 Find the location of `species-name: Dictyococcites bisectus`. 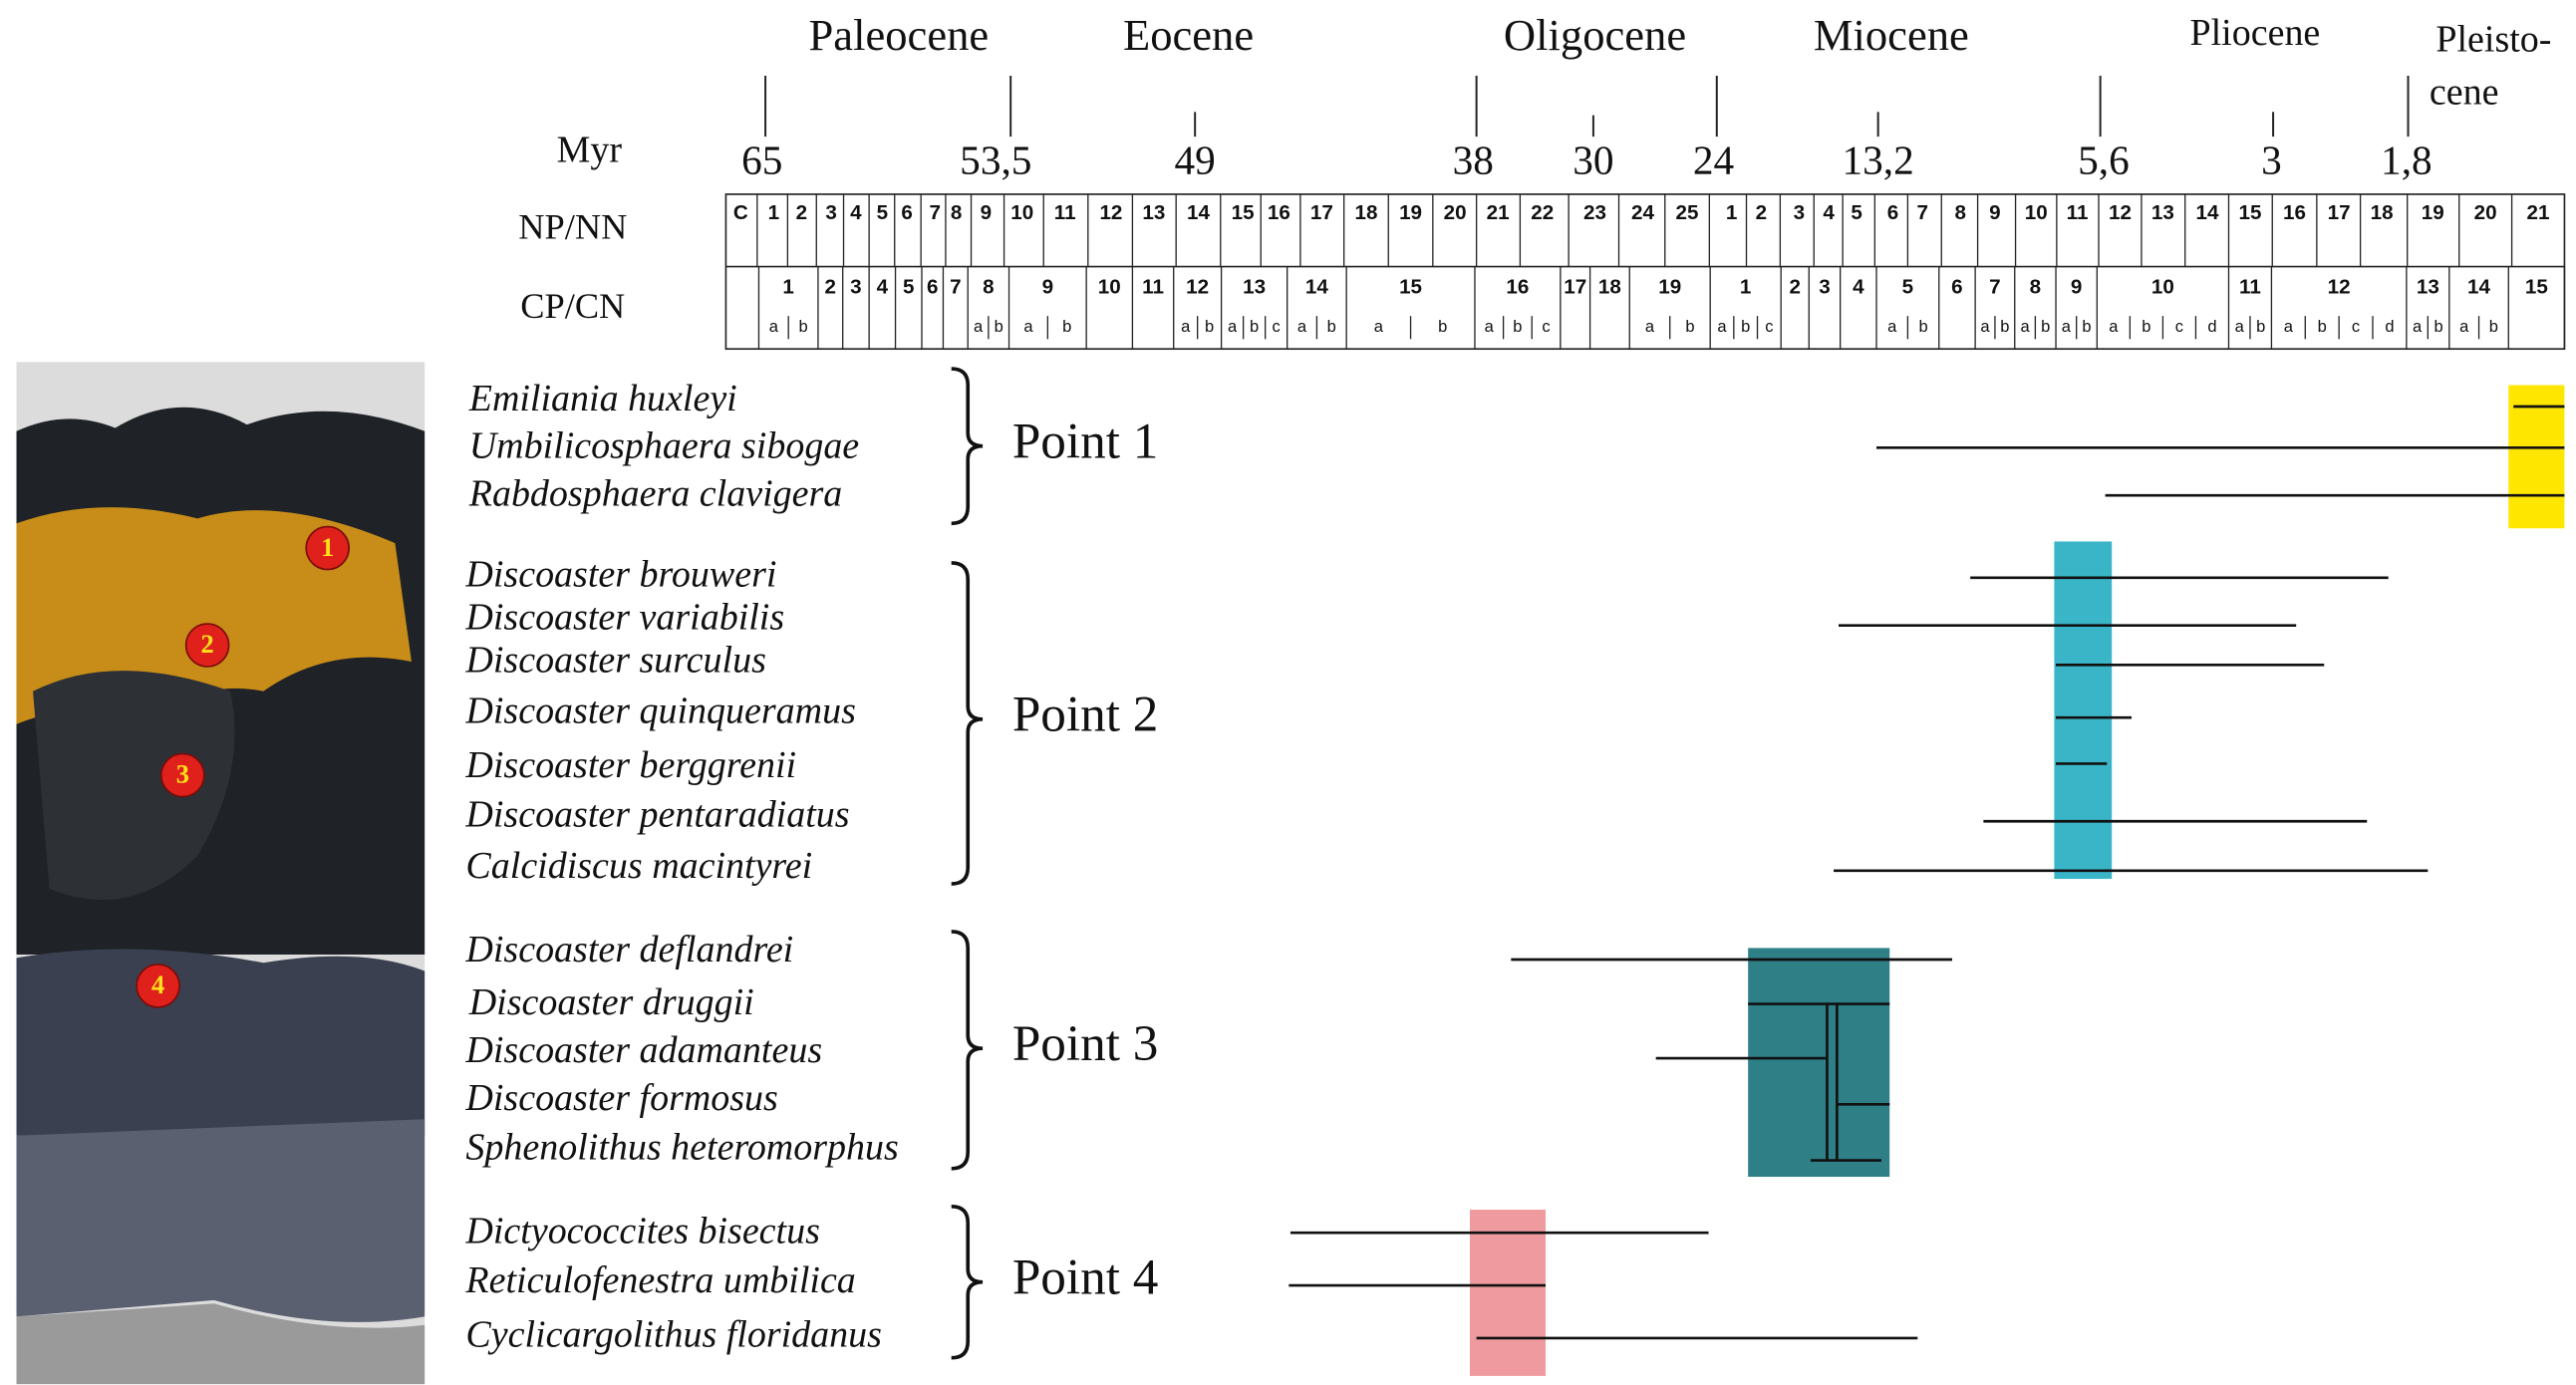

species-name: Dictyococcites bisectus is located at coordinates (641, 1231).